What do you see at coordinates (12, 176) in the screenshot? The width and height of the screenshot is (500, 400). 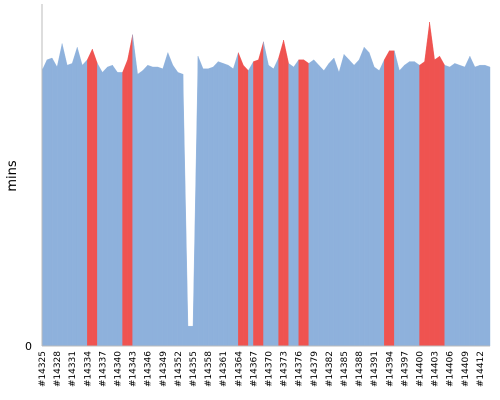 I see `y-axis-label: mins` at bounding box center [12, 176].